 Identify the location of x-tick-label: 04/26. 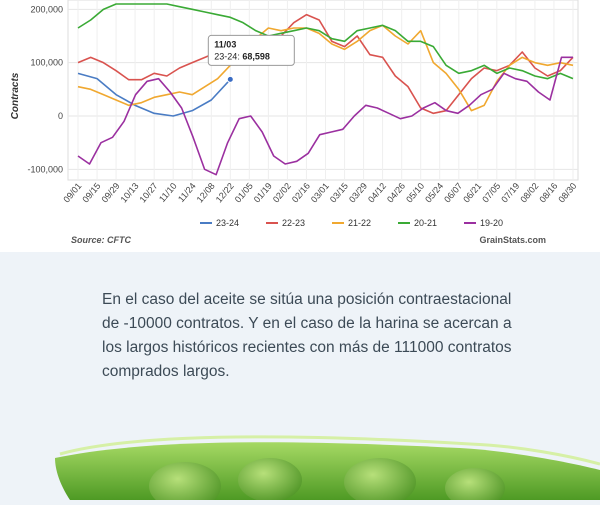
(396, 193).